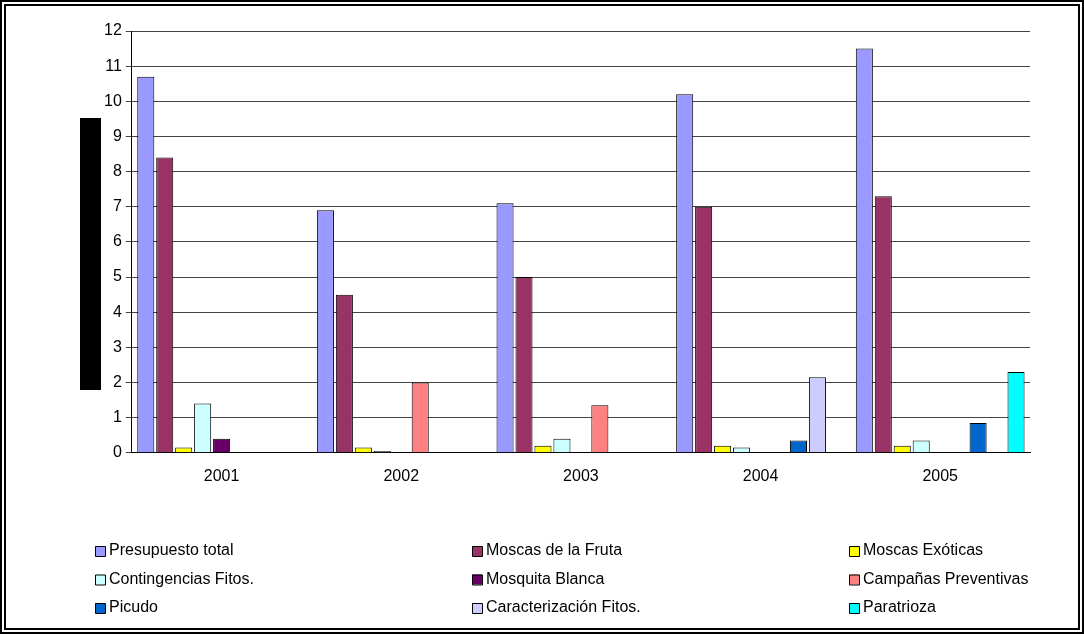 The width and height of the screenshot is (1084, 634). What do you see at coordinates (117, 171) in the screenshot?
I see `y-tick-label: 8` at bounding box center [117, 171].